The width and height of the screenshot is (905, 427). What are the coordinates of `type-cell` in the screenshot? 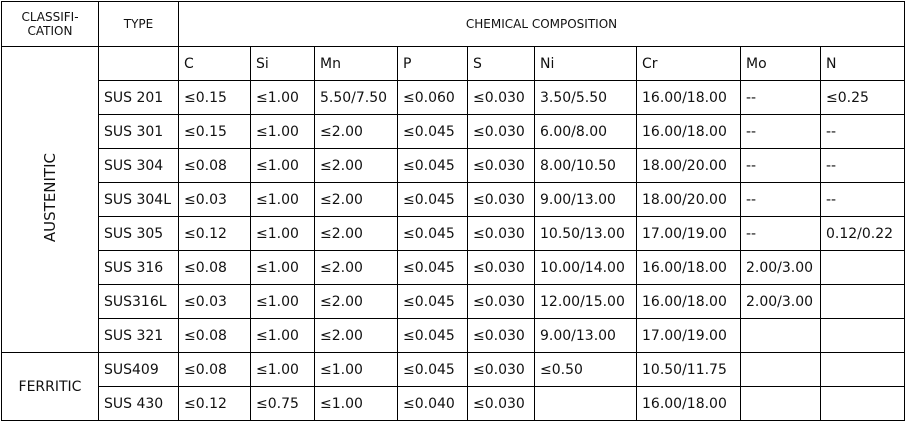 It's located at (138, 63).